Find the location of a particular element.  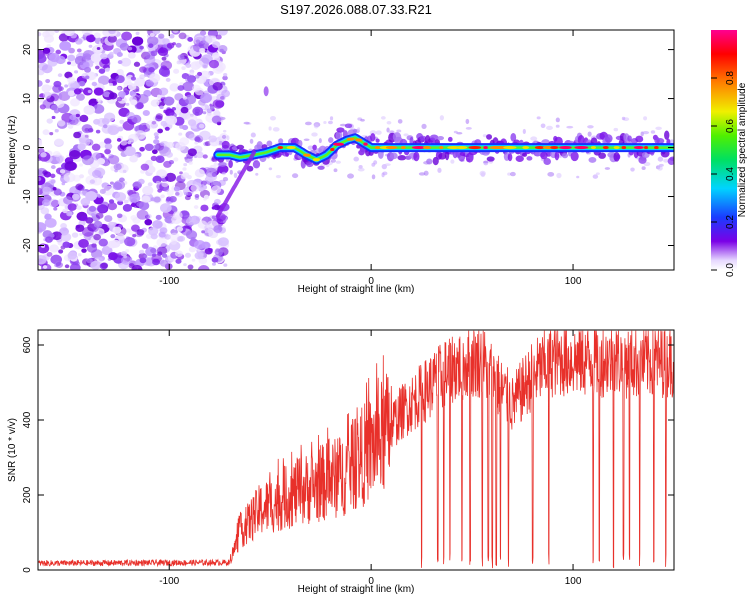

snr-x-tick-label: -100 is located at coordinates (169, 581).